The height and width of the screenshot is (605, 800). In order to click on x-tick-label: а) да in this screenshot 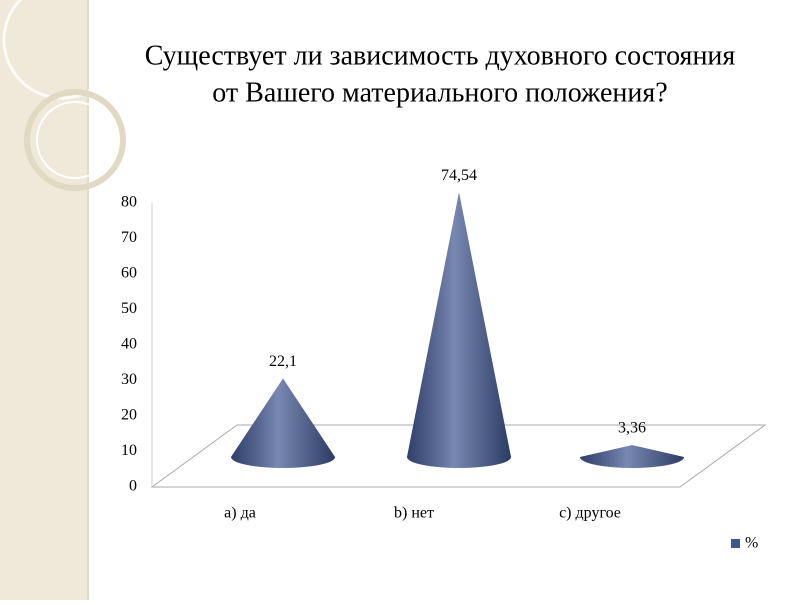, I will do `click(240, 513)`.